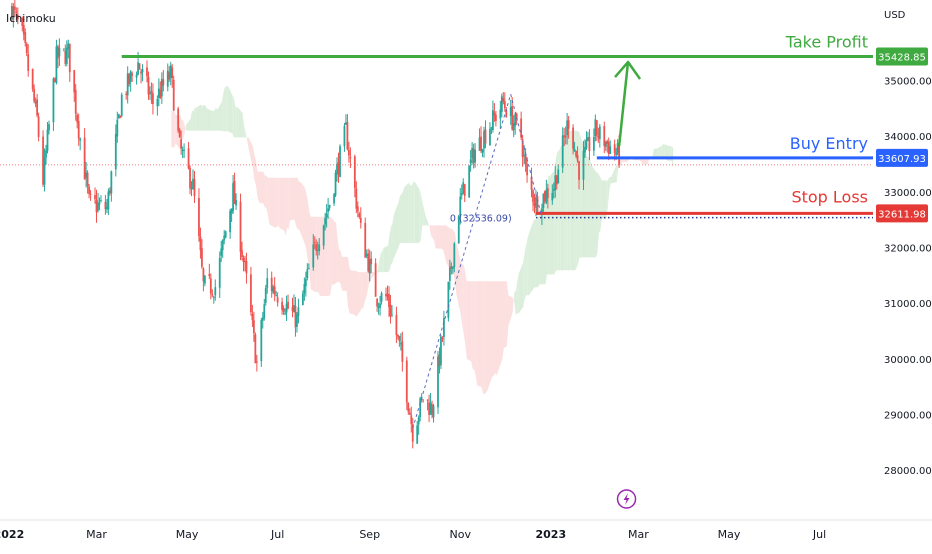  I want to click on indicator-label: Ichimoku, so click(31, 18).